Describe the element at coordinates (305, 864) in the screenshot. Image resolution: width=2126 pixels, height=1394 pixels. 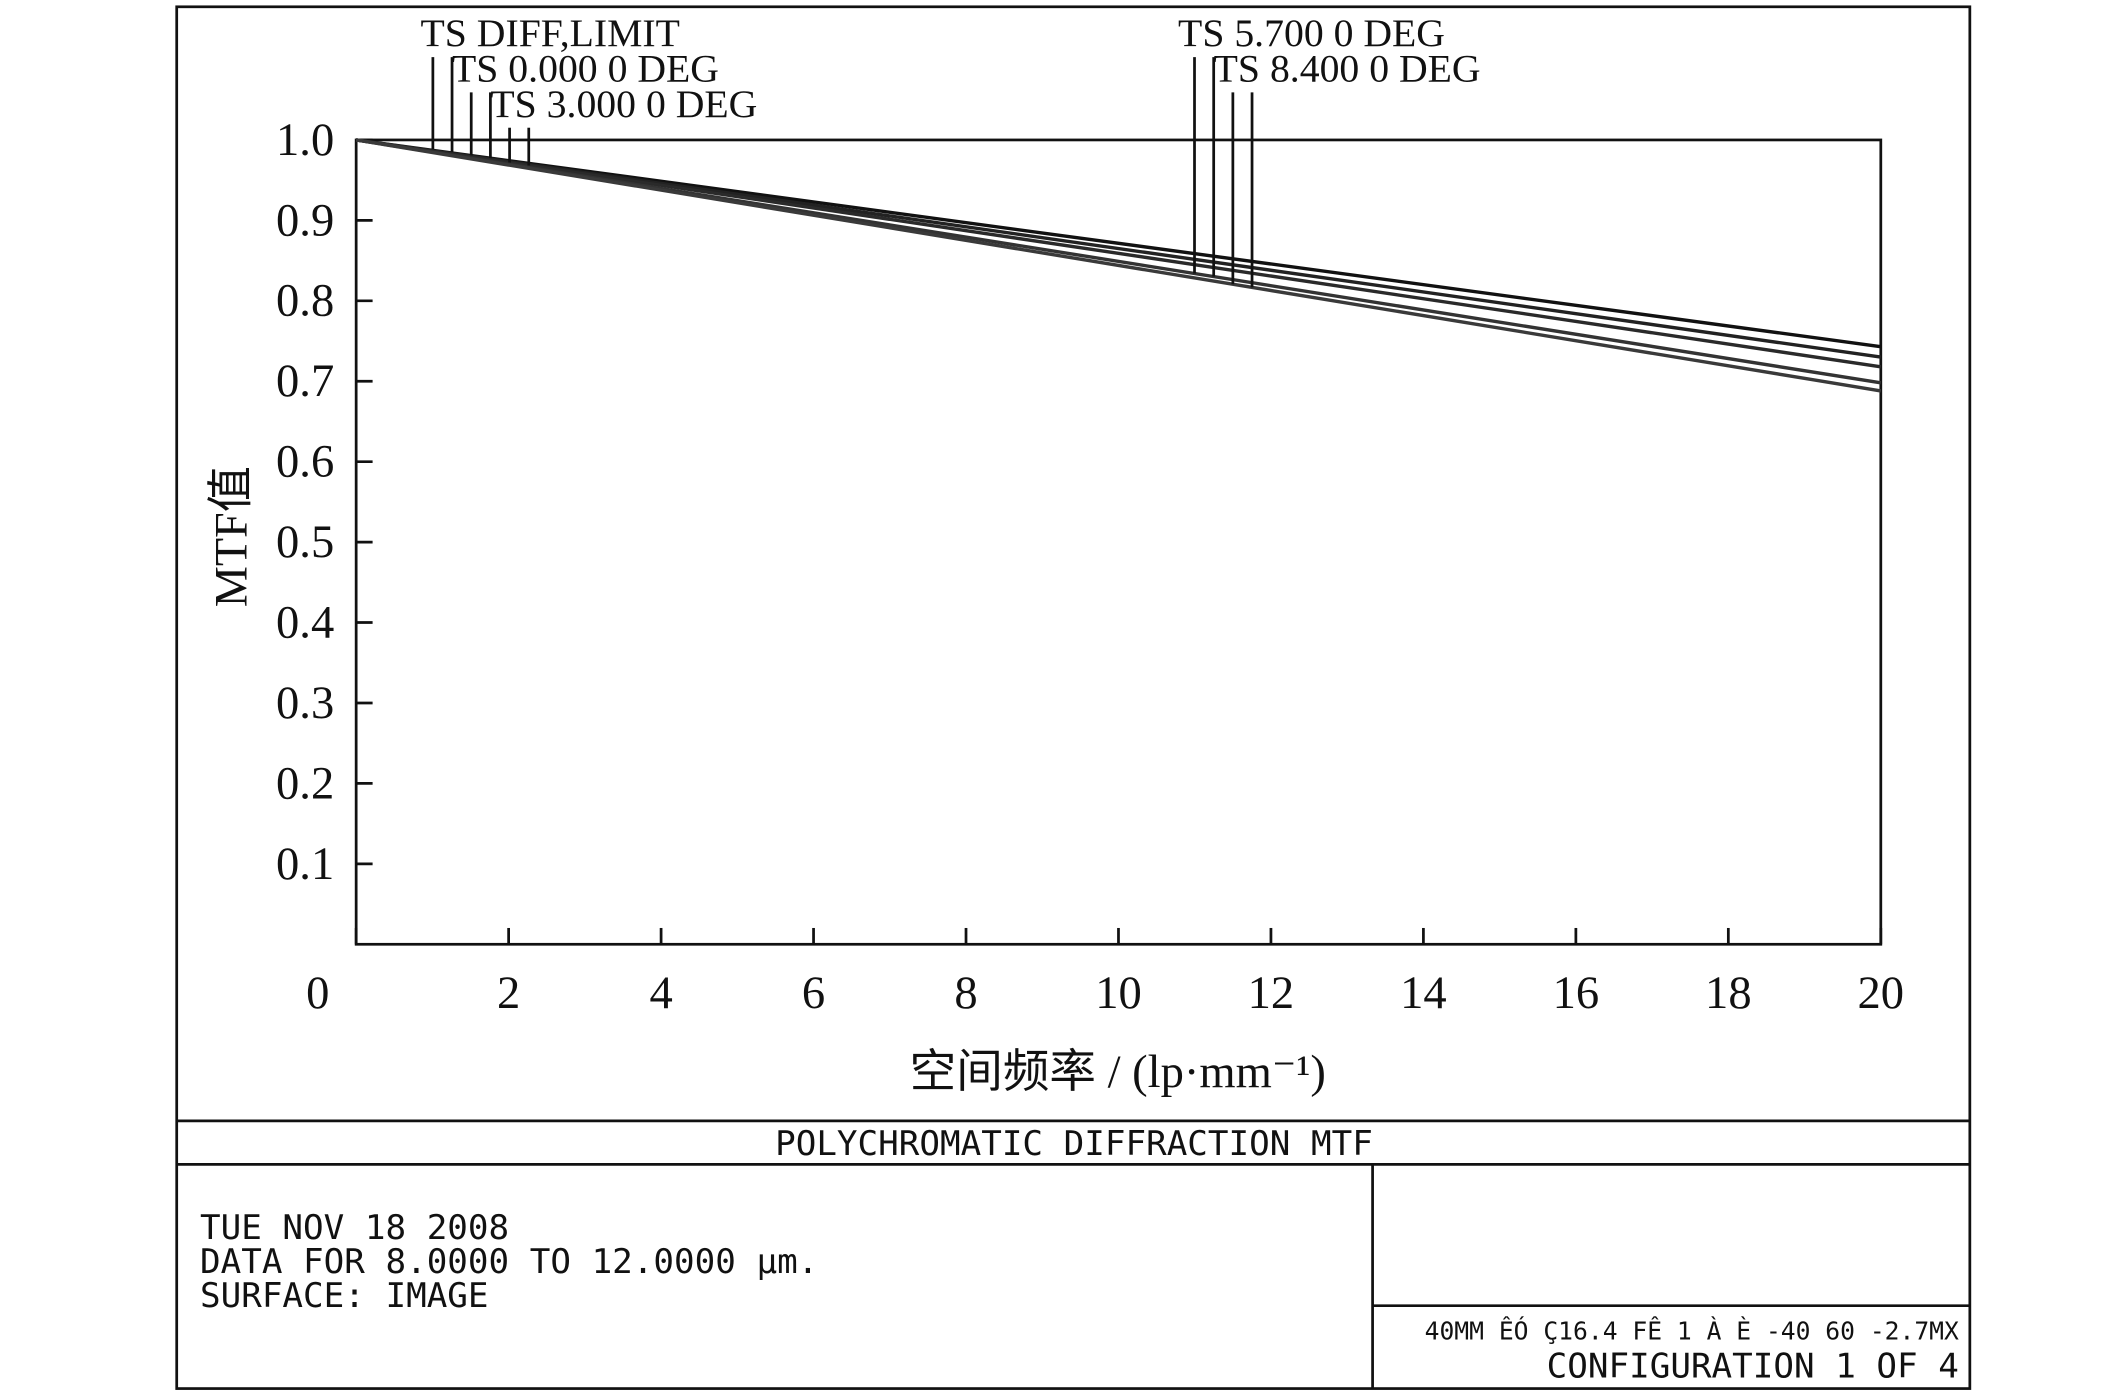
I see `y-tick-label: 0.1` at that location.